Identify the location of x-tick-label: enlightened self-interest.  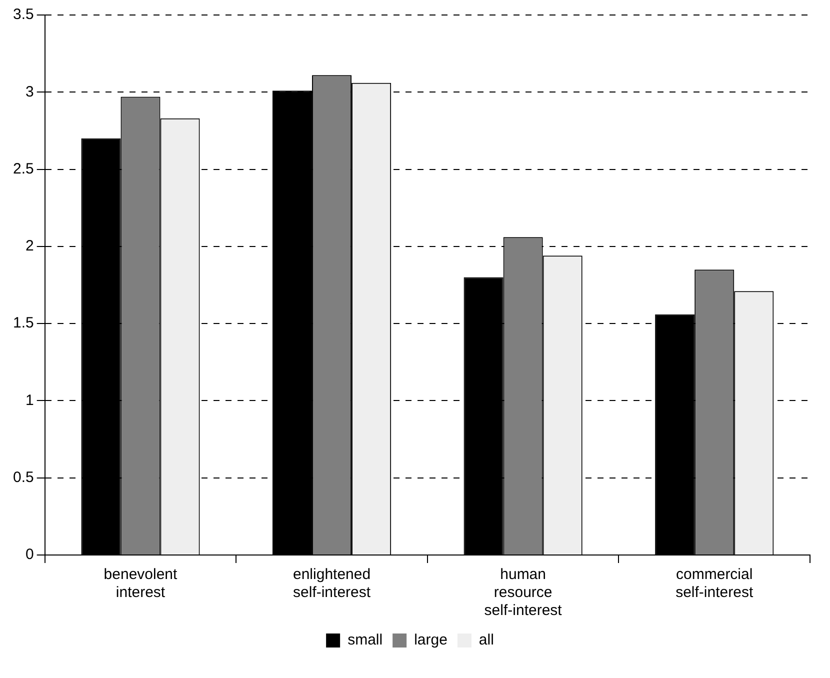
(332, 584).